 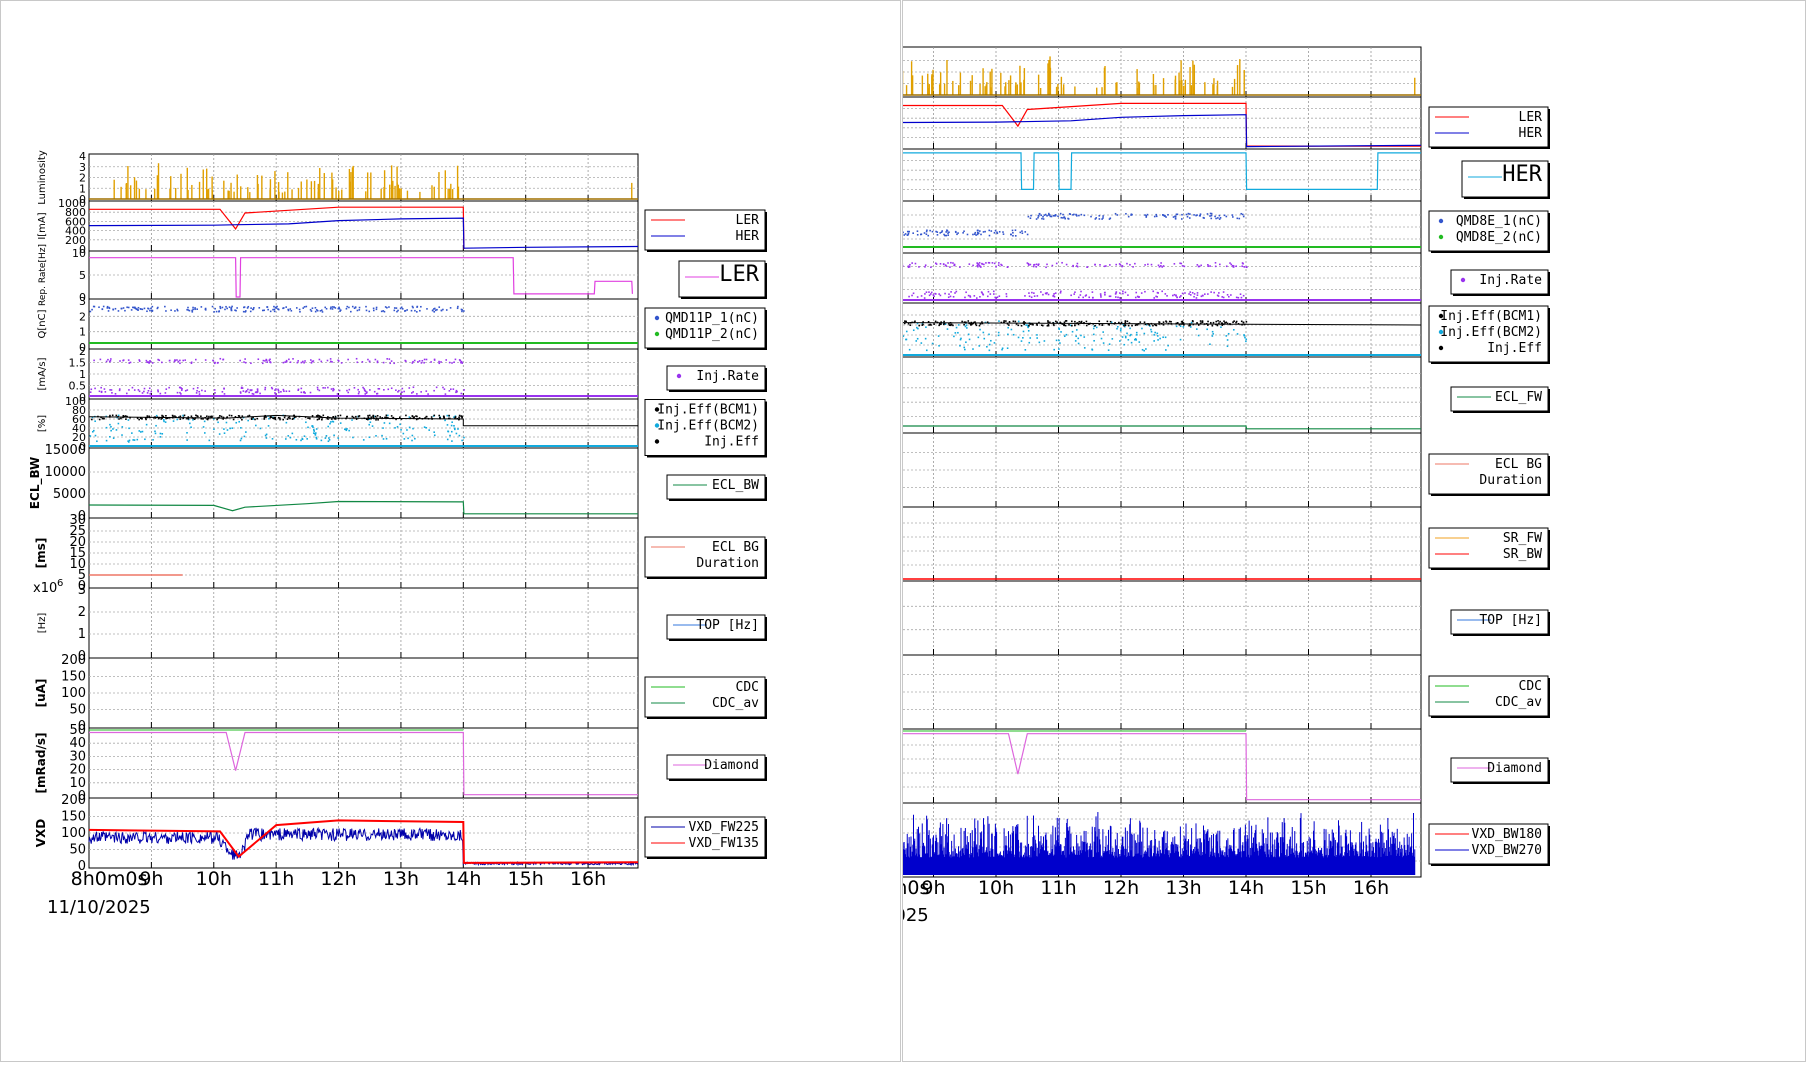 I want to click on y-tick-label: 5000, so click(x=69, y=494).